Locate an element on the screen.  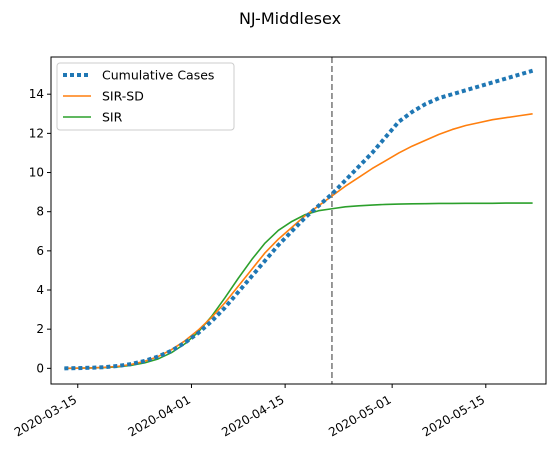
y-axis: 0 2 4 6 8 10 12 14 is located at coordinates (40, 231).